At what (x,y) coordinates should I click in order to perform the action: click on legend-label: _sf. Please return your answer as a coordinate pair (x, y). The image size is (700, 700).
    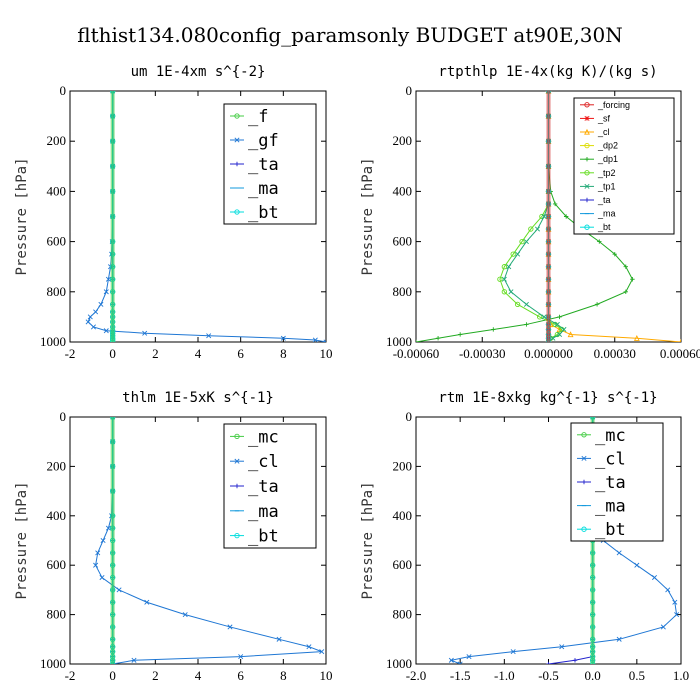
    Looking at the image, I should click on (604, 118).